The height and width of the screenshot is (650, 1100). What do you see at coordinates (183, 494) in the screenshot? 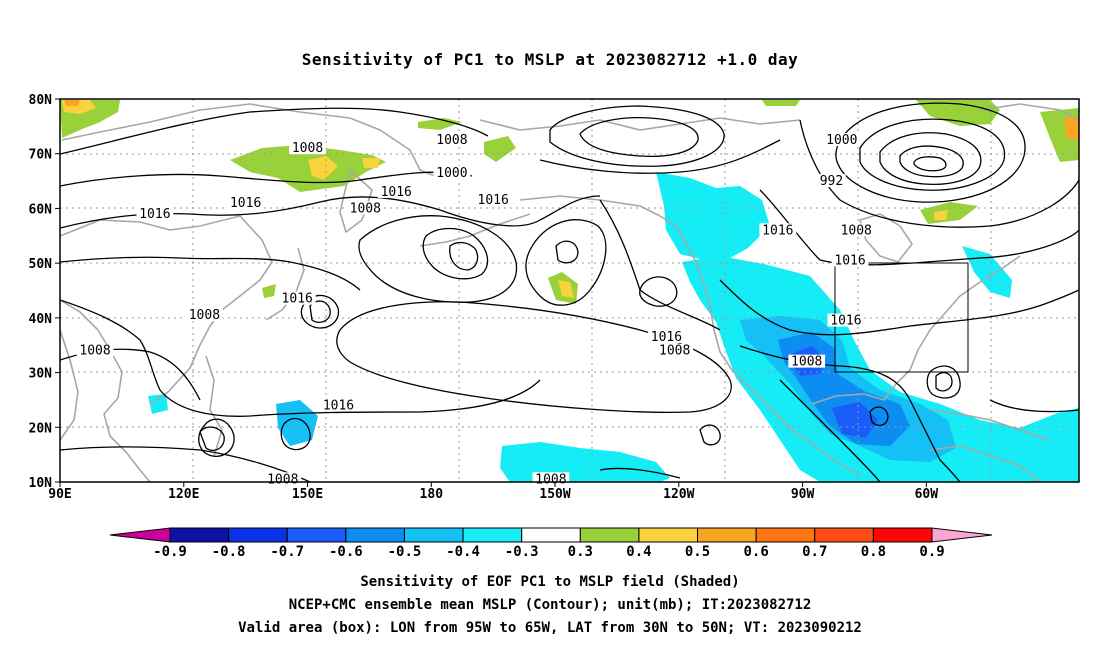
I see `lon-tick-label: 120E` at bounding box center [183, 494].